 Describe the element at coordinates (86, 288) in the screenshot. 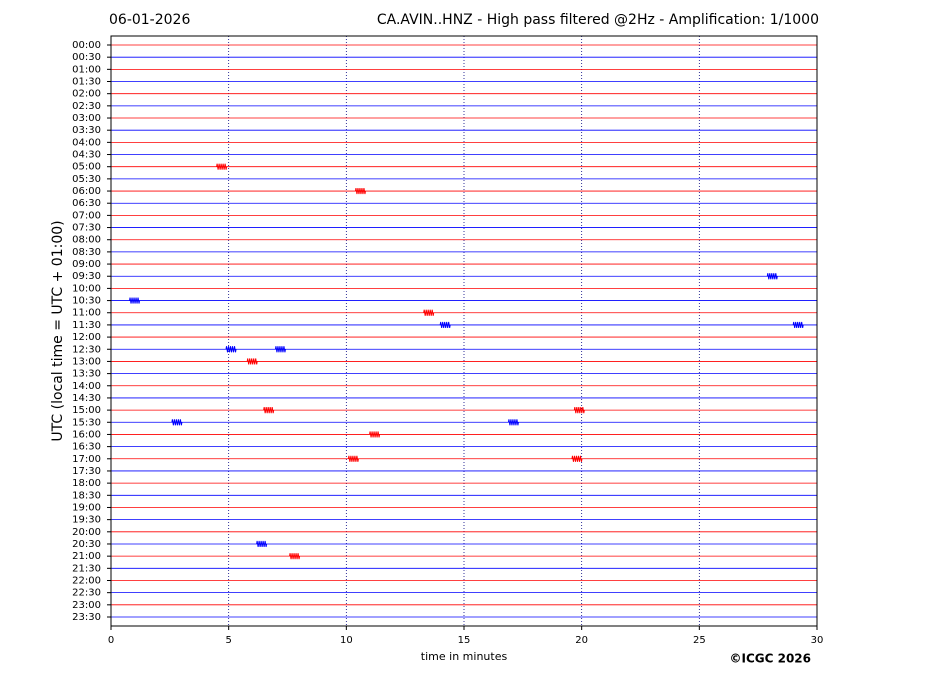

I see `y-tick-label: 10:00` at that location.